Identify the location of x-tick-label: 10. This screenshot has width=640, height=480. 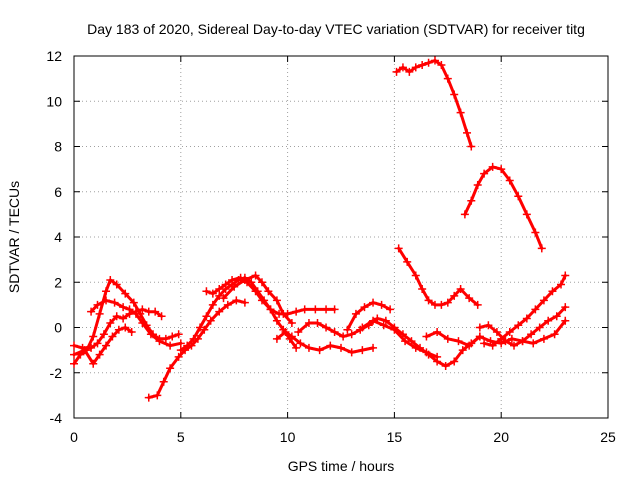
(288, 437).